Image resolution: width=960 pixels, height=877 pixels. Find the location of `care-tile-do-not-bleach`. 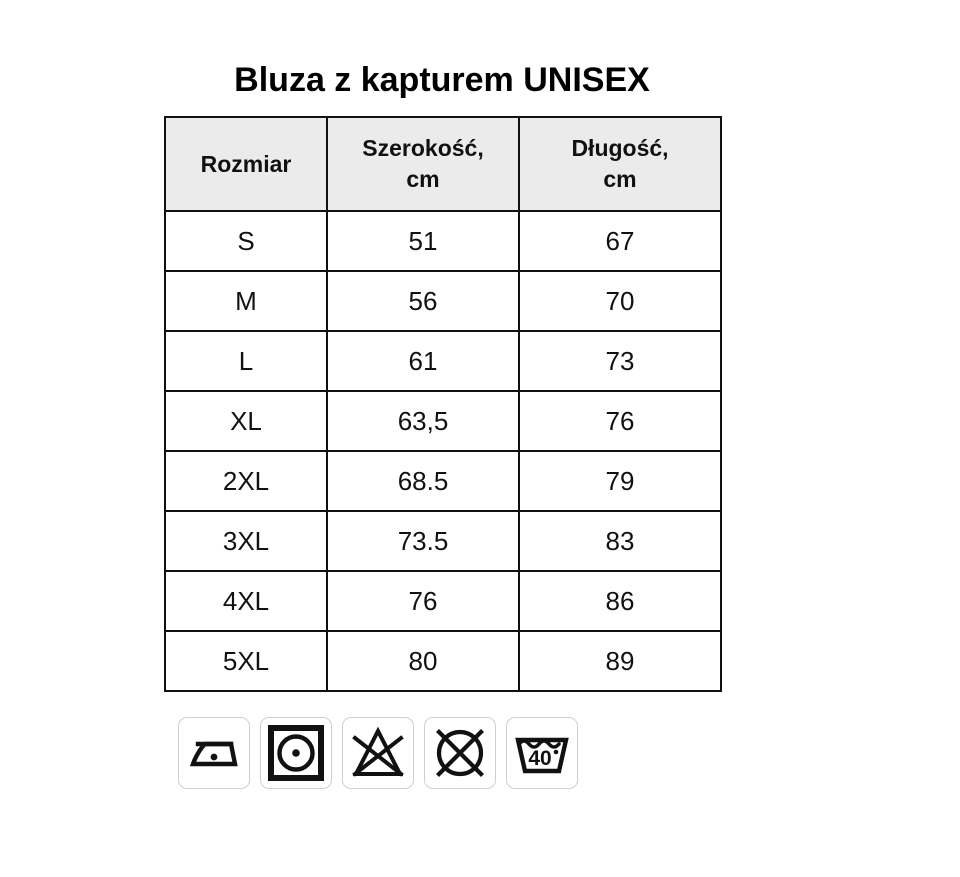

care-tile-do-not-bleach is located at coordinates (378, 753).